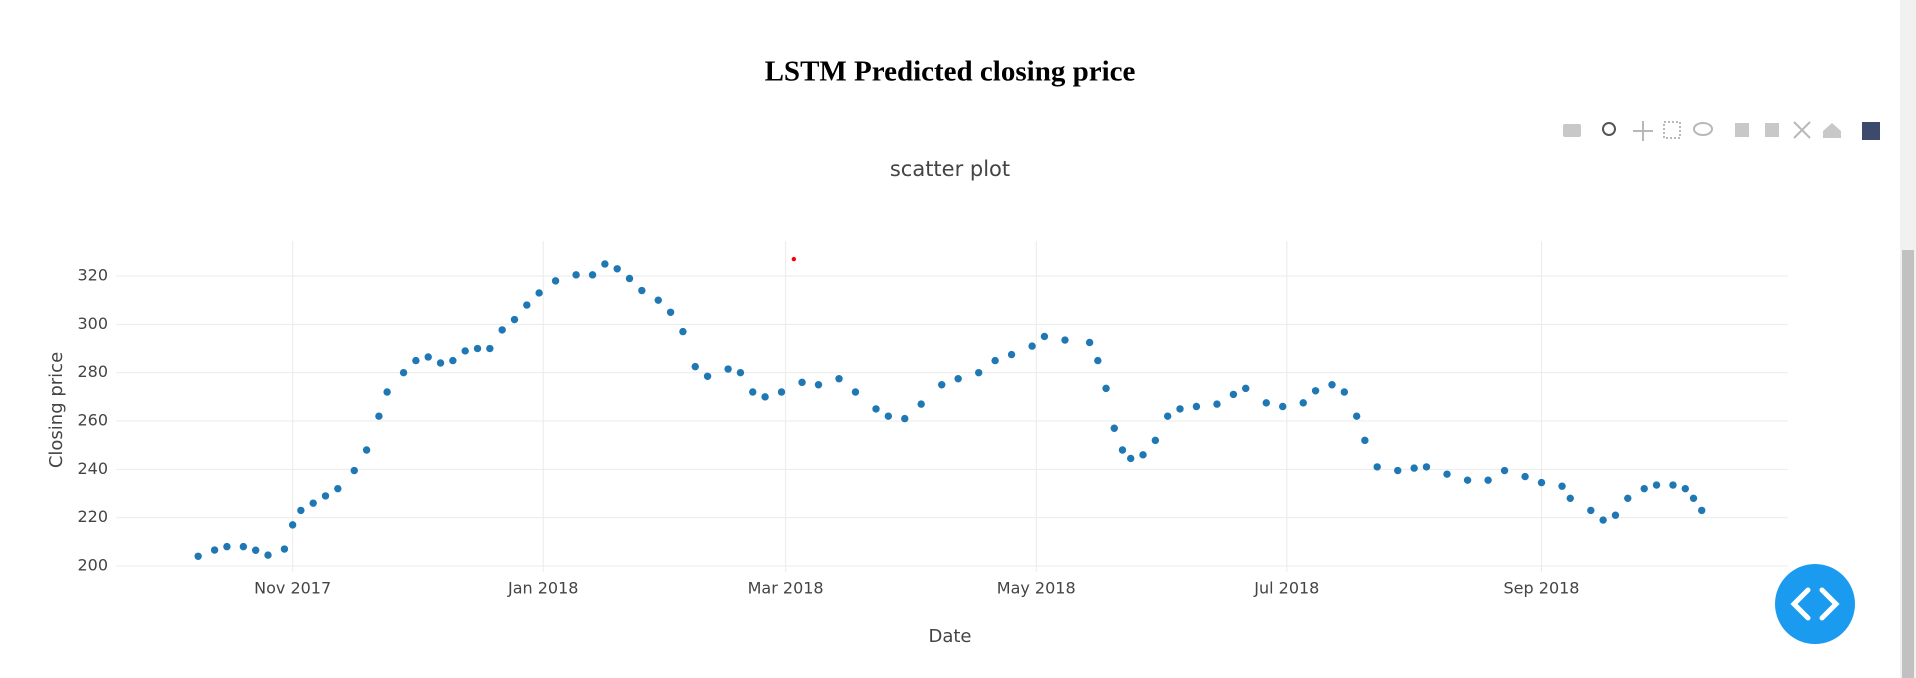 The width and height of the screenshot is (1916, 678). What do you see at coordinates (1572, 130) in the screenshot?
I see `camera-button` at bounding box center [1572, 130].